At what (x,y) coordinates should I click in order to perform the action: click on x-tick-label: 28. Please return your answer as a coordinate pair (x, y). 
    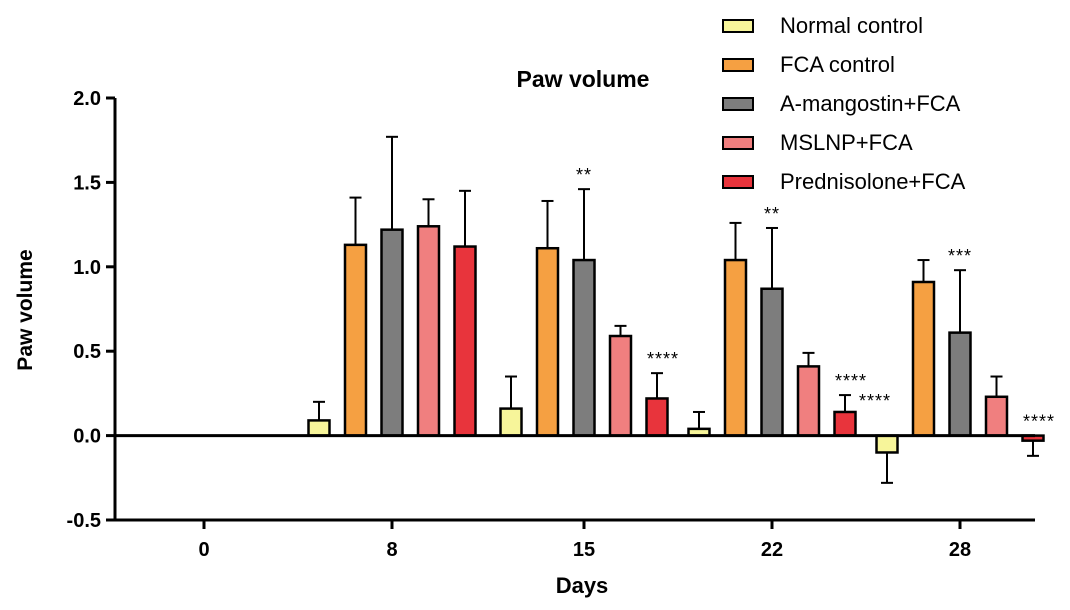
    Looking at the image, I should click on (960, 550).